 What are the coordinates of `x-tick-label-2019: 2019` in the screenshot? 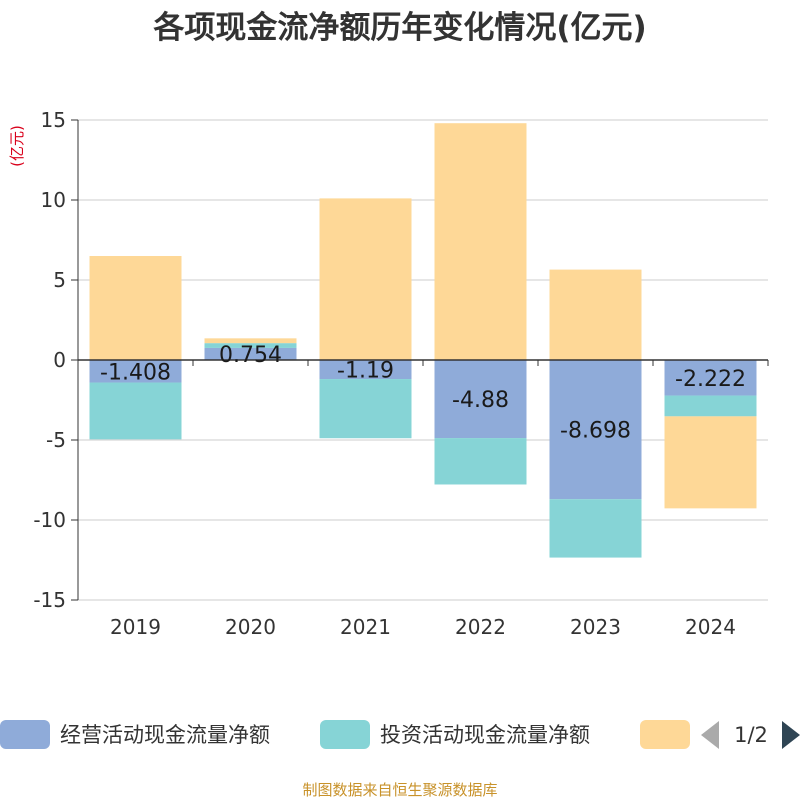 It's located at (135, 627).